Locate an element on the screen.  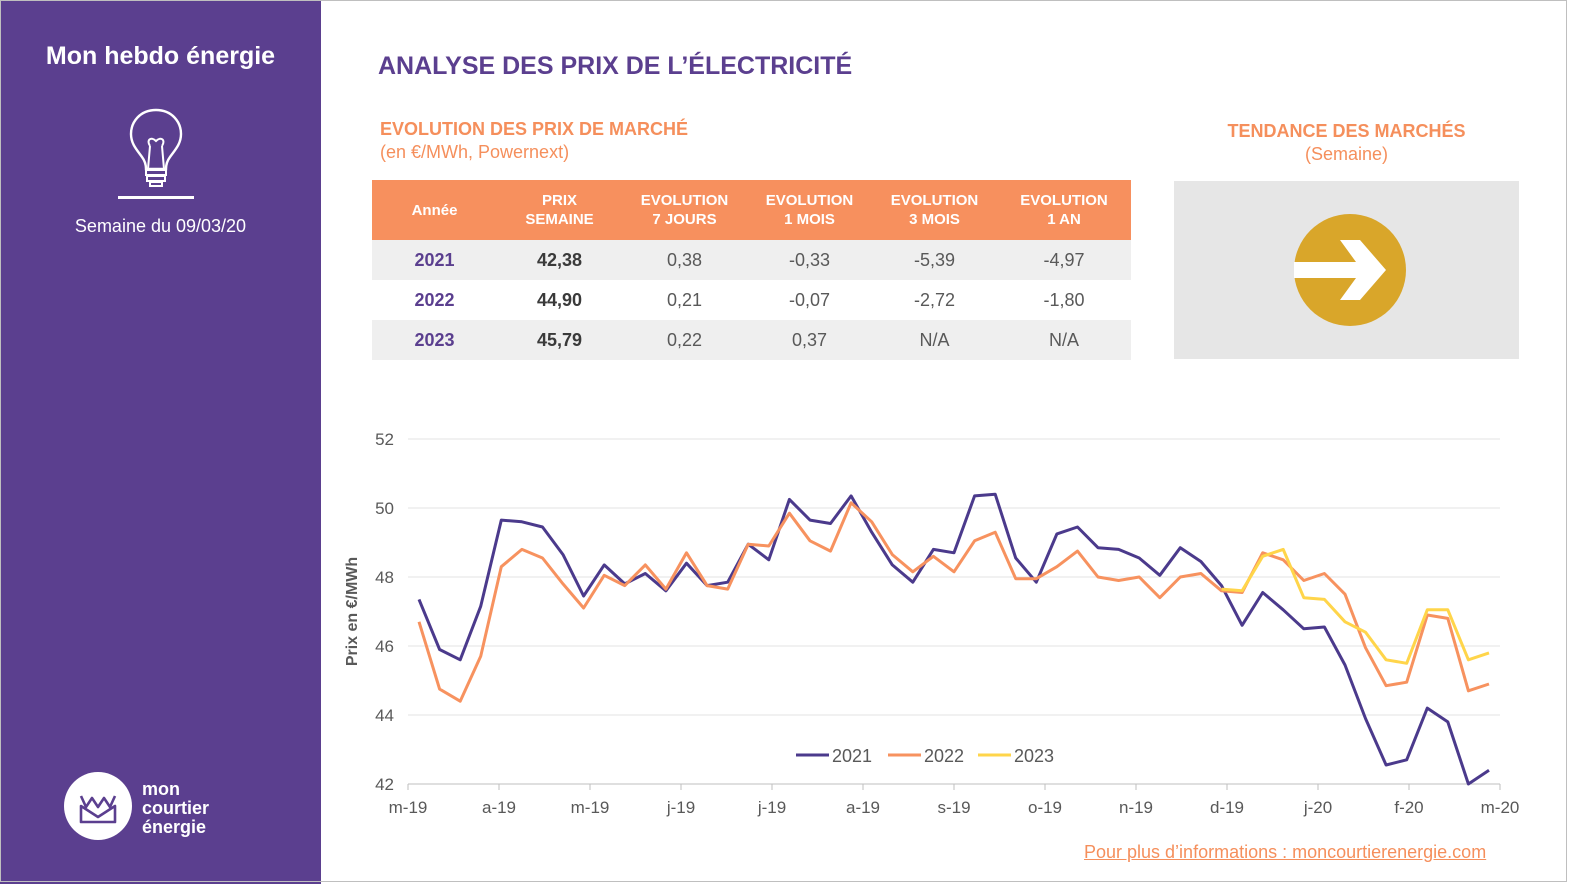
trend-subtitle: (Semaine) is located at coordinates (1346, 154).